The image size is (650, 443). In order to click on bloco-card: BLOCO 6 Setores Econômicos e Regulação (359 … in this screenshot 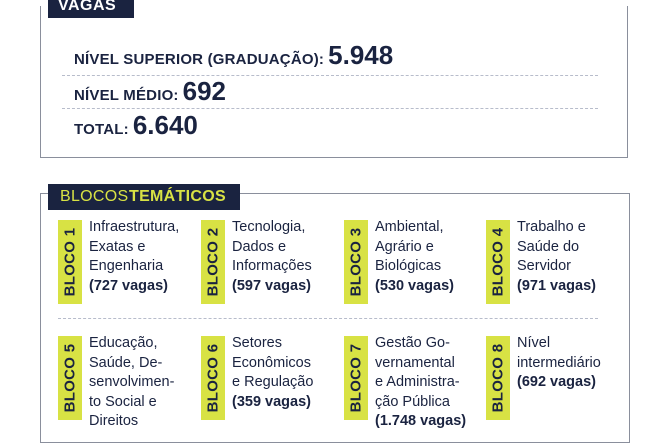, I will do `click(271, 380)`.